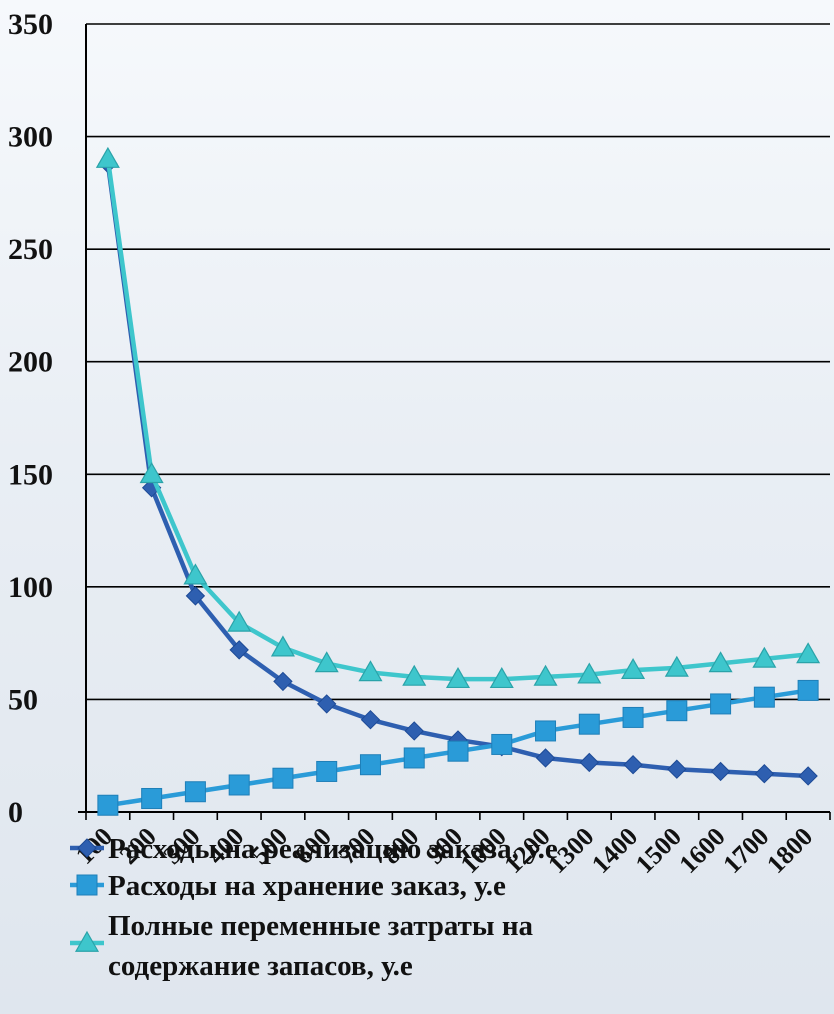 Image resolution: width=834 pixels, height=1014 pixels. I want to click on y-tick-label: 100, so click(30, 587).